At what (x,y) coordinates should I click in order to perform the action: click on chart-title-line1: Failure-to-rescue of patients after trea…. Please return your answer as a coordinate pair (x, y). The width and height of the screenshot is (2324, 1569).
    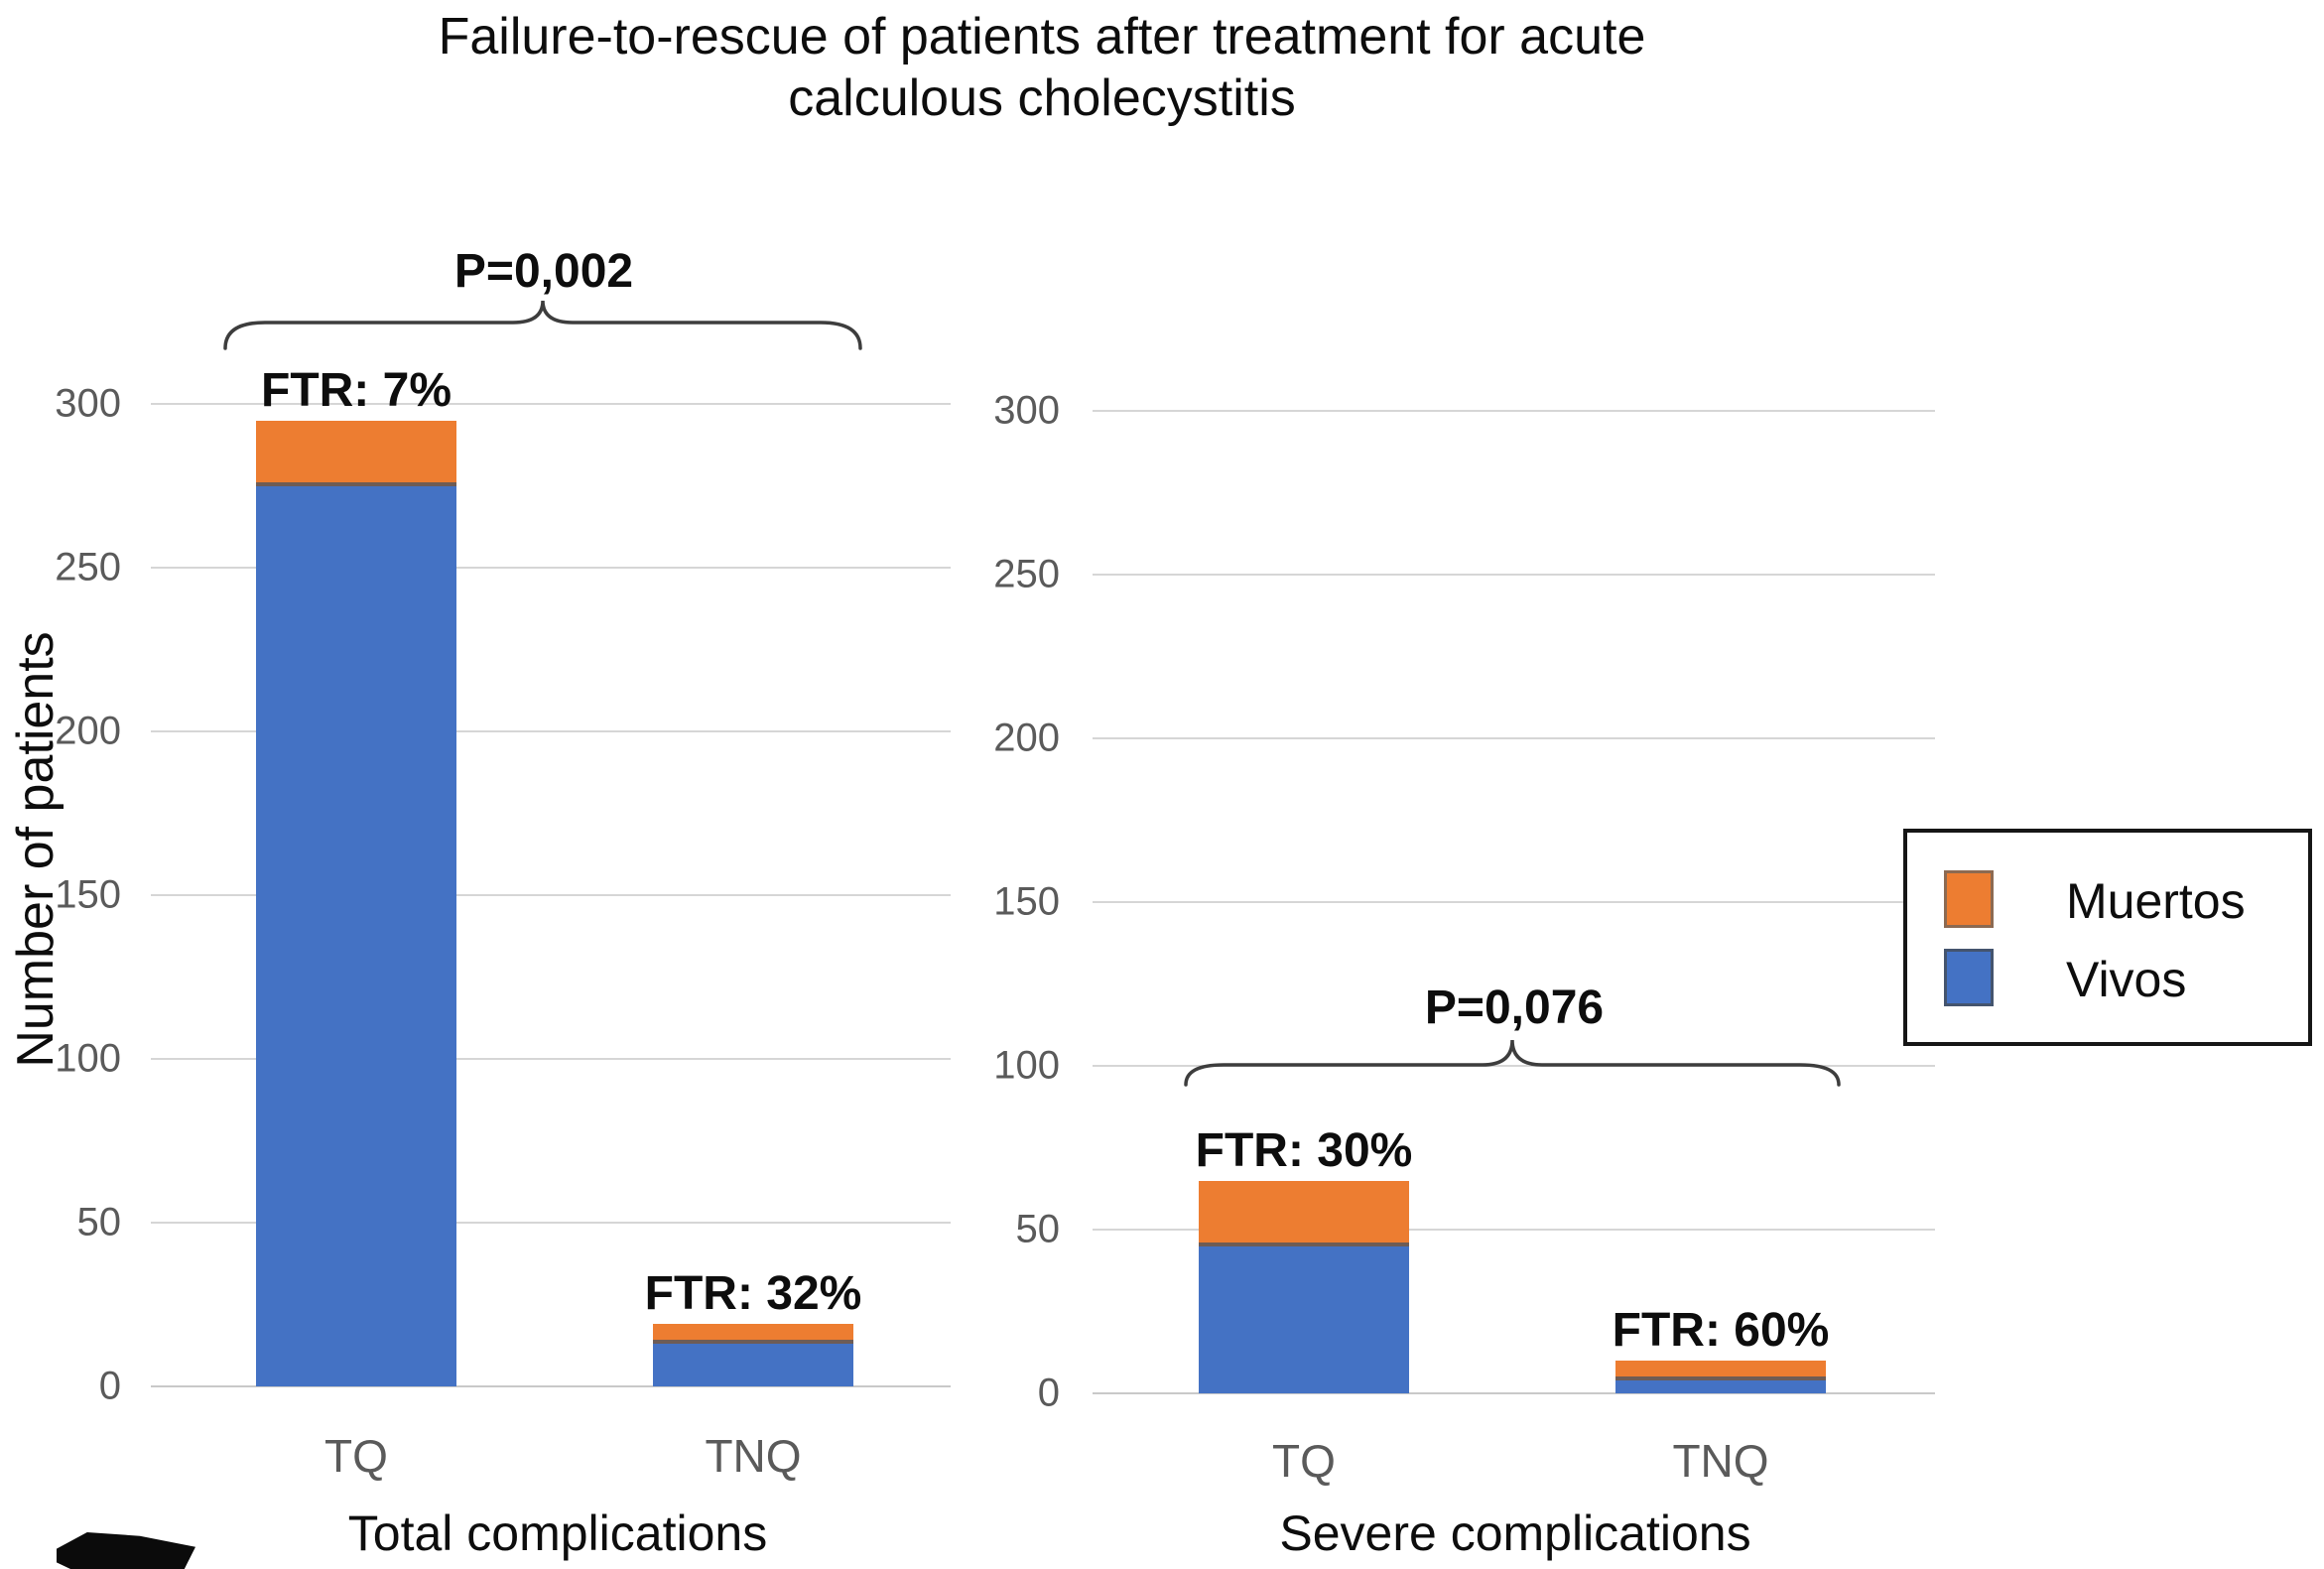
    Looking at the image, I should click on (1042, 36).